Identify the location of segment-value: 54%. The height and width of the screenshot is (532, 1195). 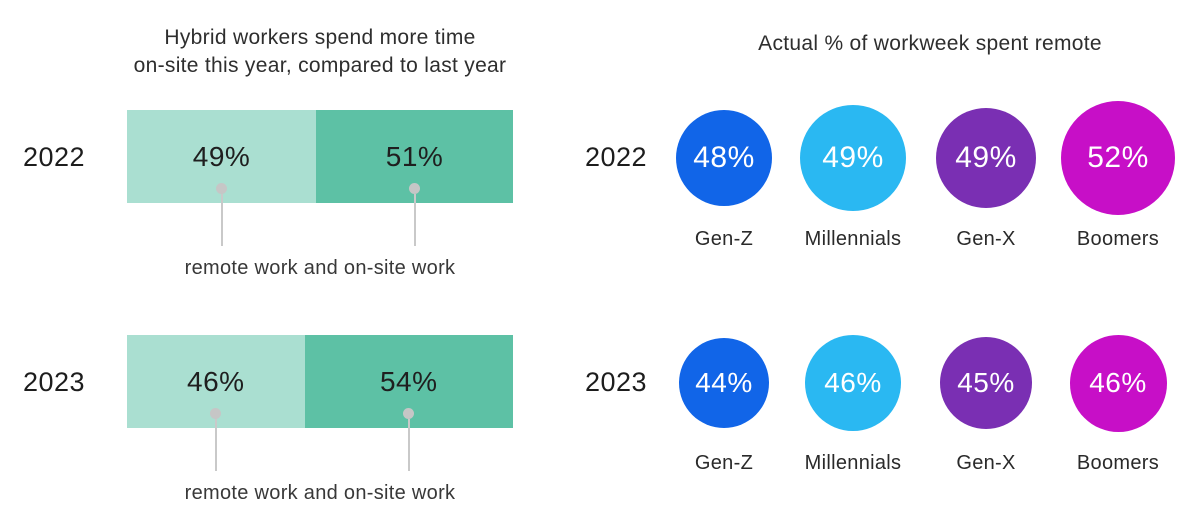
(408, 381).